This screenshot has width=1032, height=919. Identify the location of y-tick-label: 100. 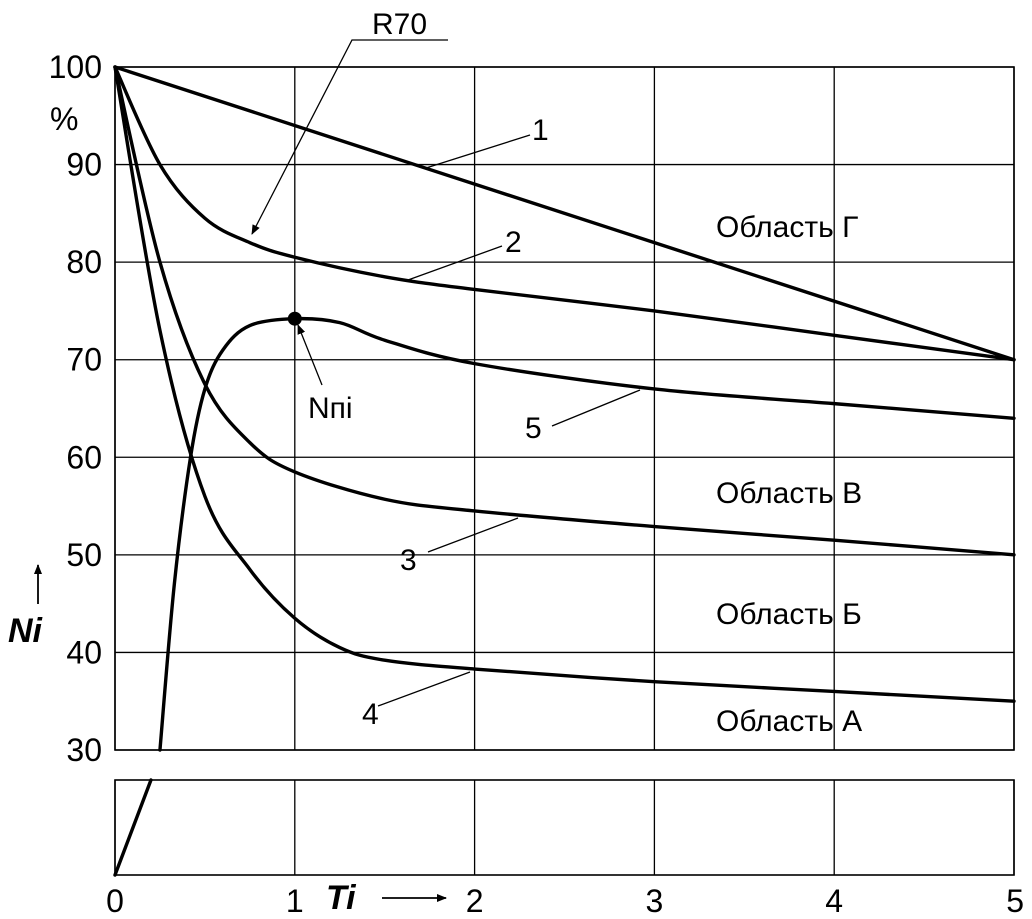
(75, 67).